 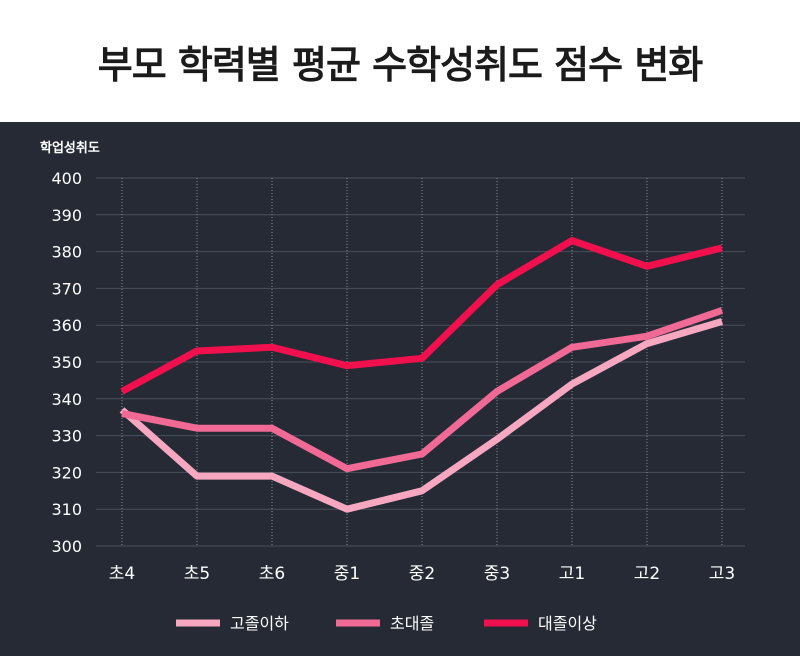 What do you see at coordinates (66, 178) in the screenshot?
I see `y-tick-label: 400` at bounding box center [66, 178].